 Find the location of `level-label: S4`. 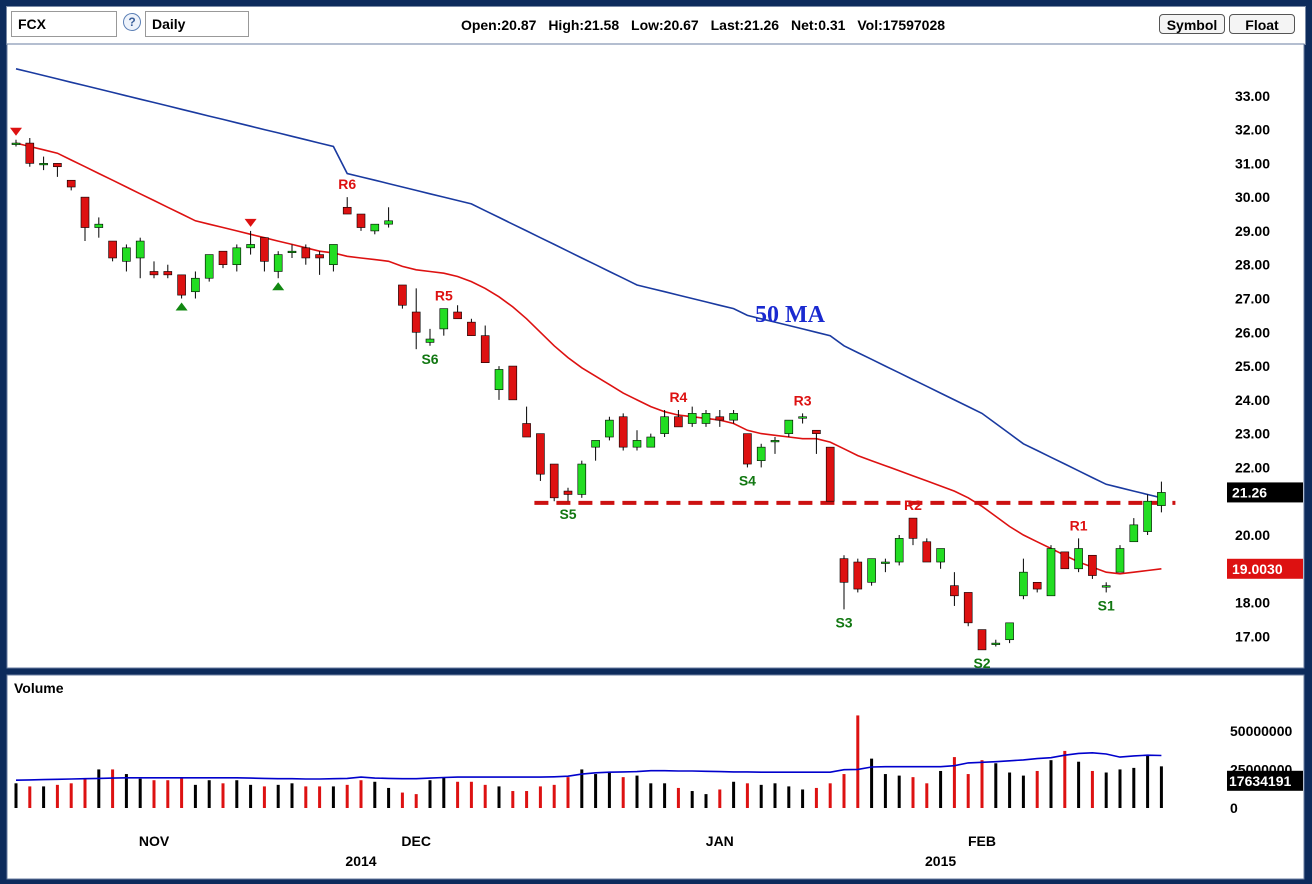

level-label: S4 is located at coordinates (747, 480).